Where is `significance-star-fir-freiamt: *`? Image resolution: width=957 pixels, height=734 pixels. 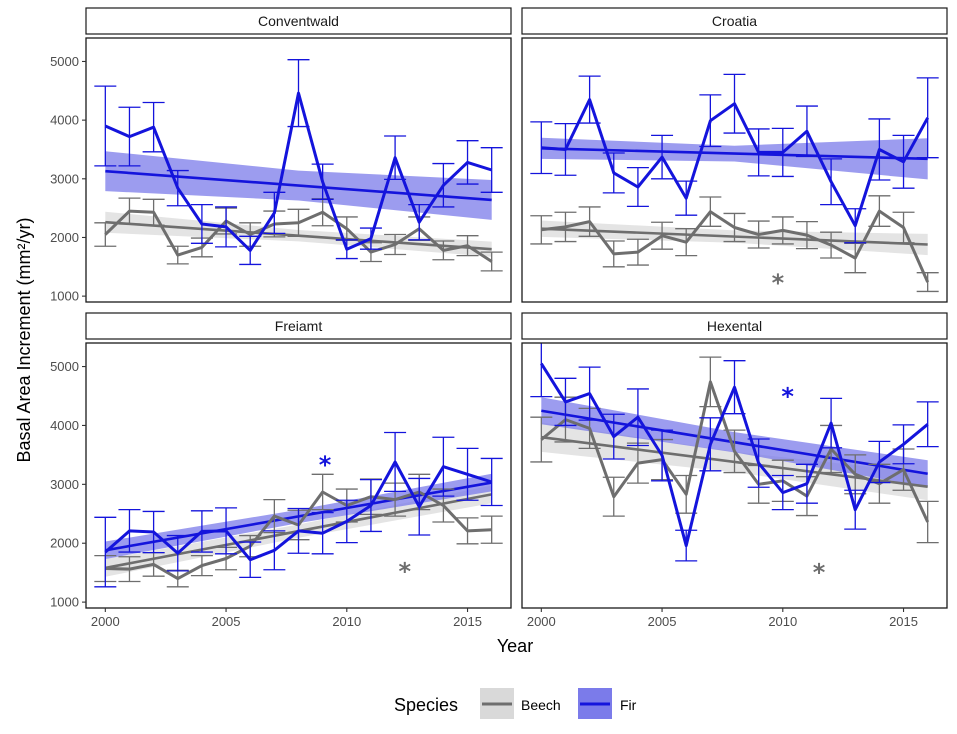
significance-star-fir-freiamt: * is located at coordinates (325, 465).